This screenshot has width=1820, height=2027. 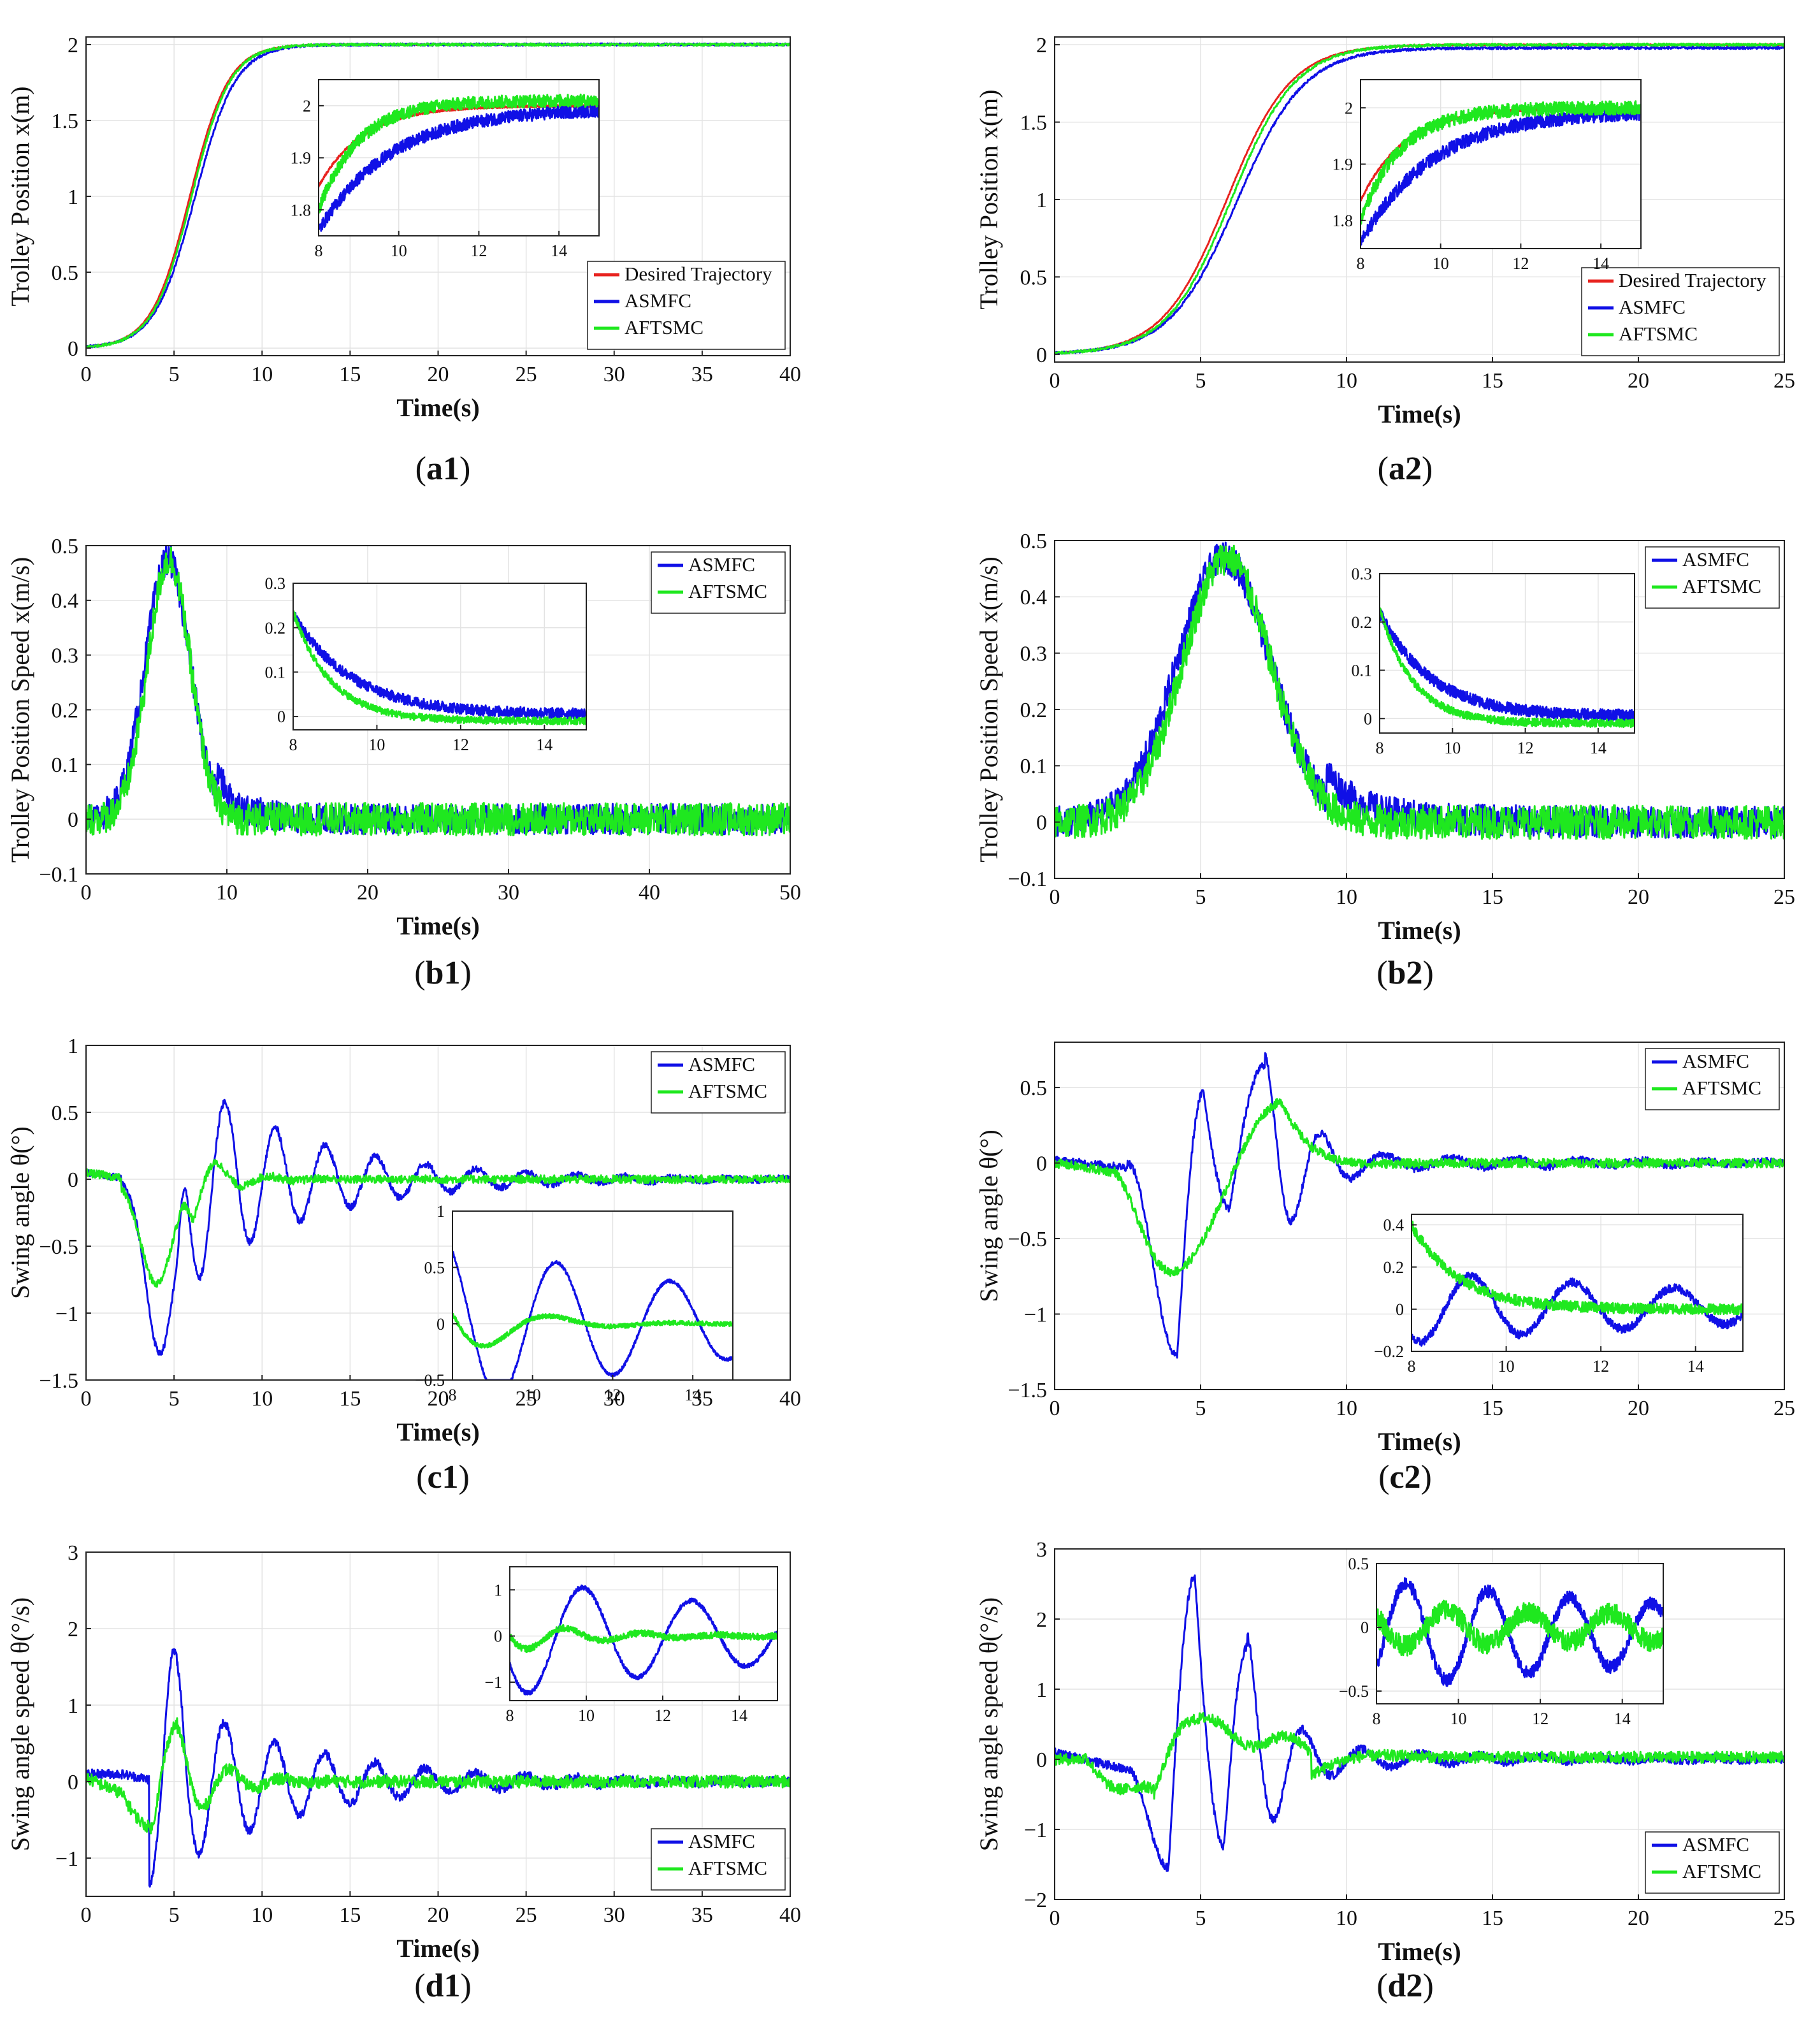 I want to click on chart-b2-y-tick-label: 0.4, so click(x=1034, y=597).